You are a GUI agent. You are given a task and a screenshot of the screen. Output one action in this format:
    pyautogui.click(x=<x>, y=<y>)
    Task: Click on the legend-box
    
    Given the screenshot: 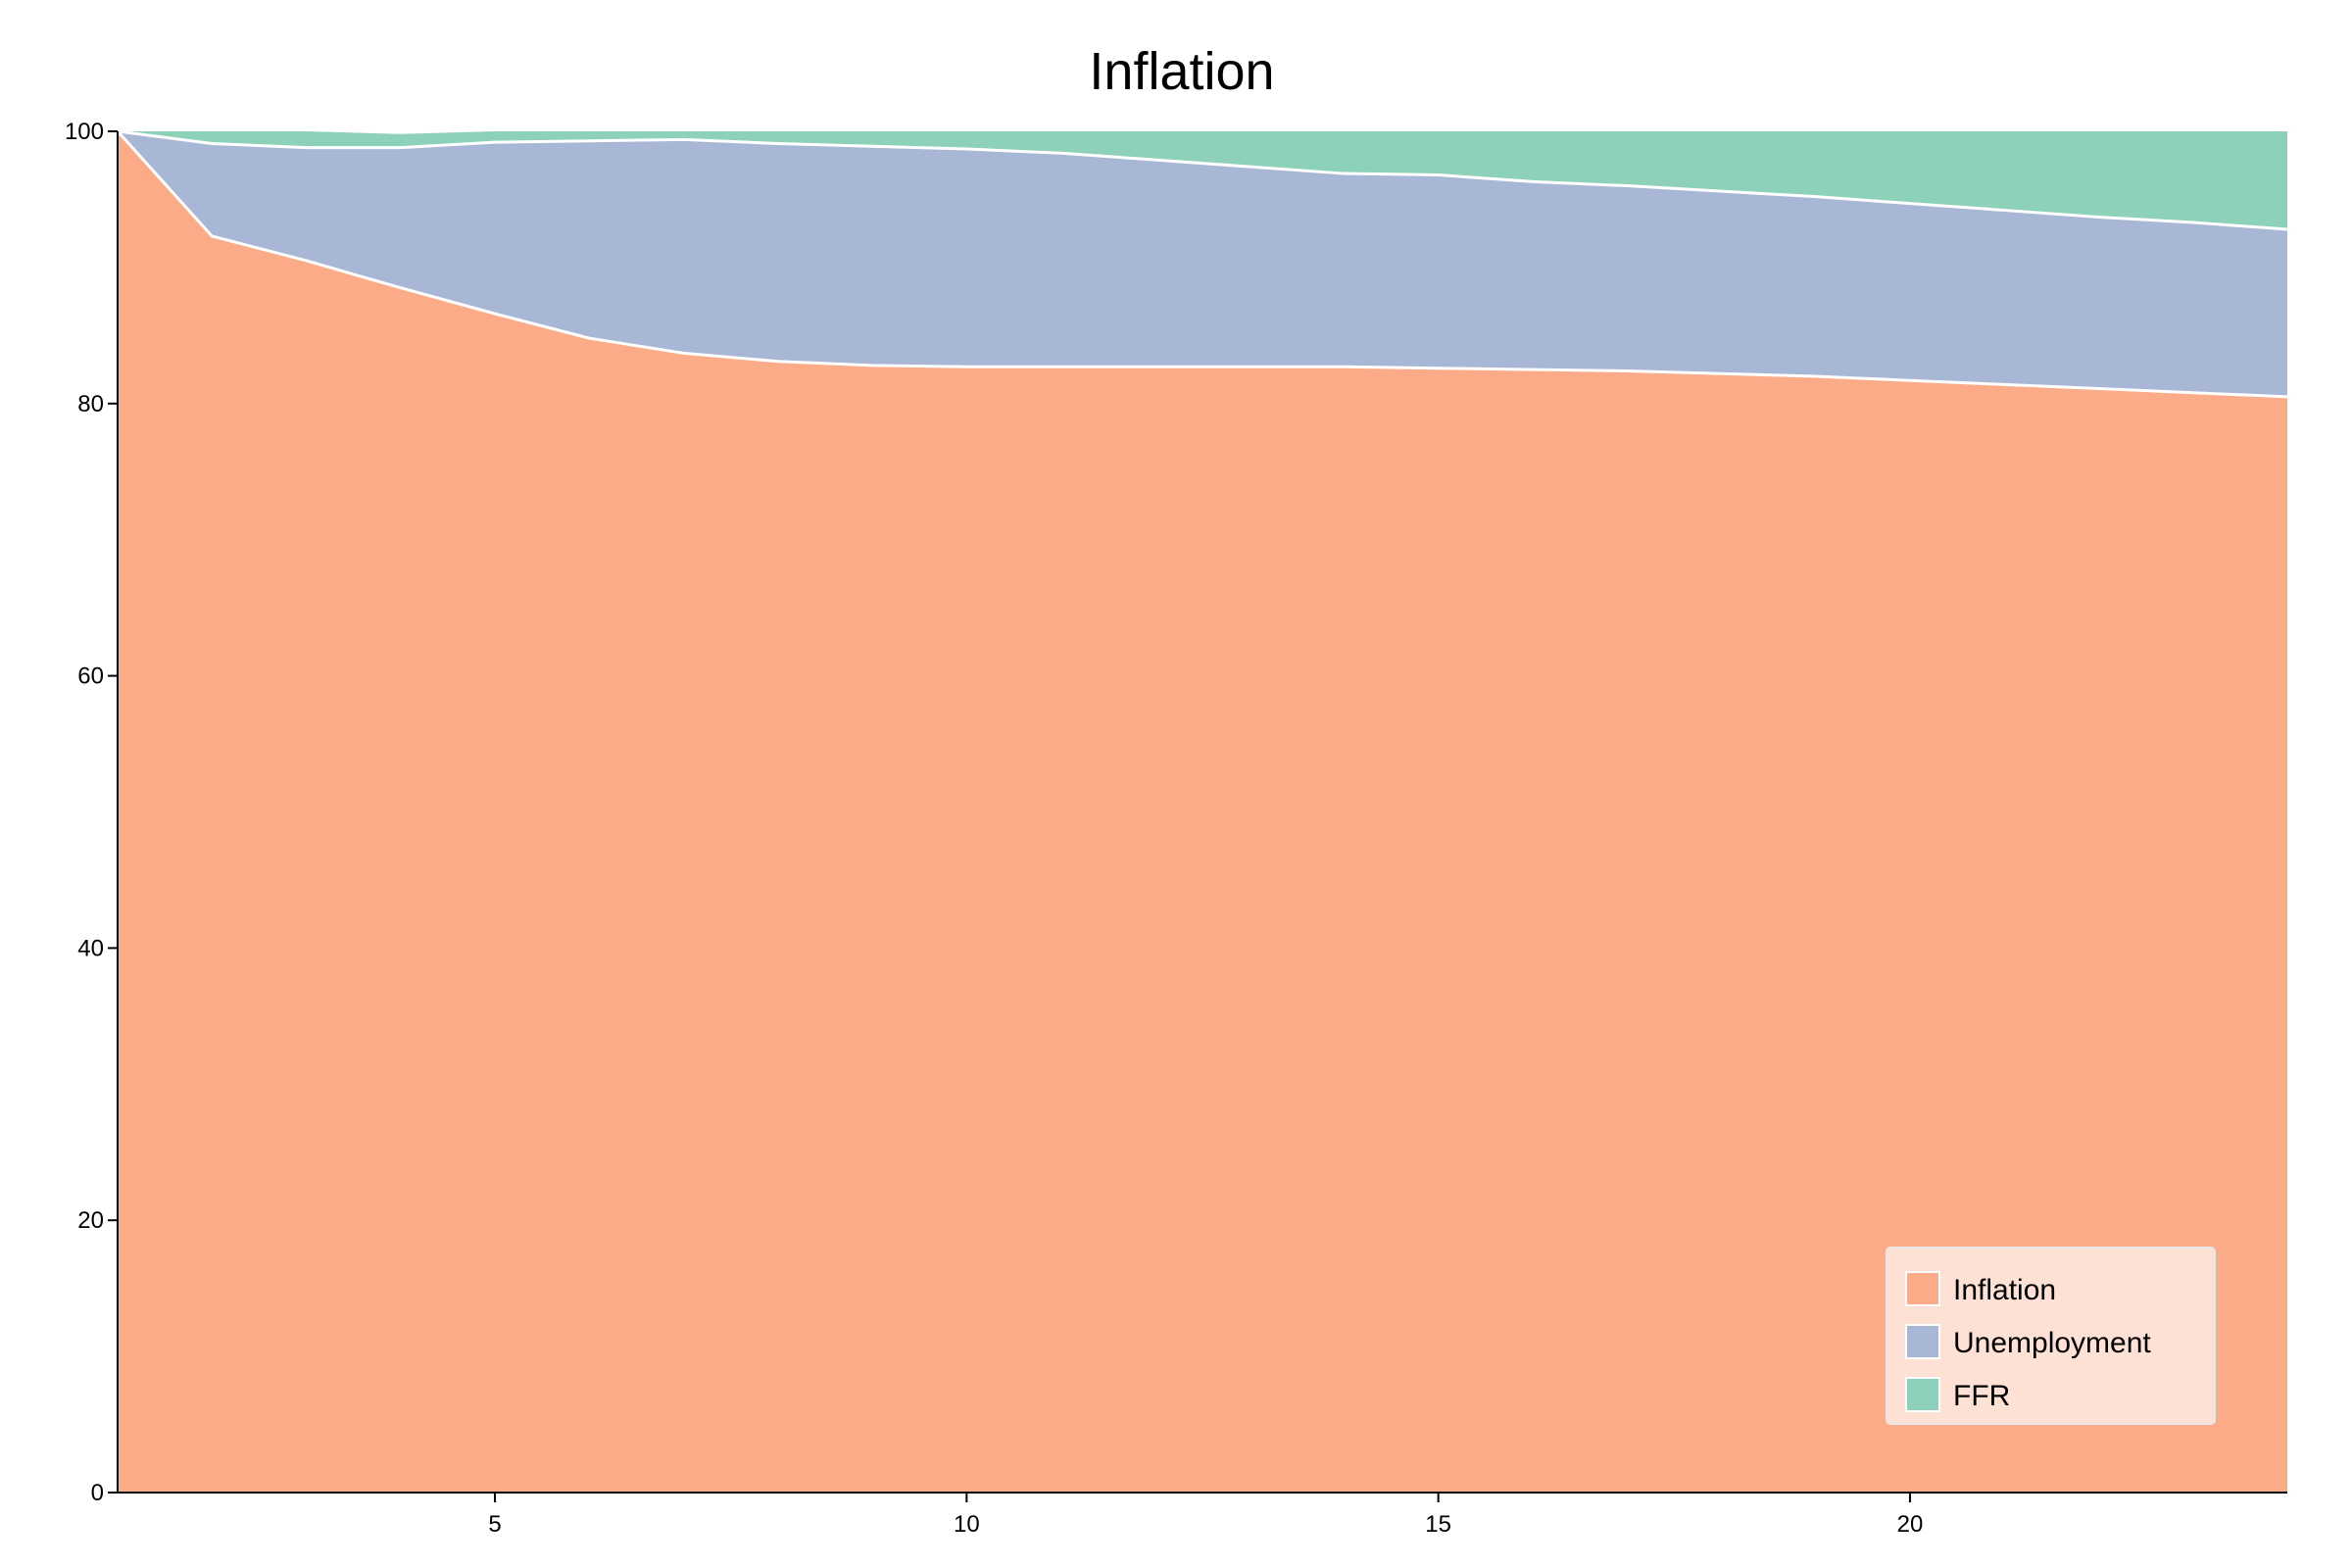 What is the action you would take?
    pyautogui.click(x=2051, y=1336)
    